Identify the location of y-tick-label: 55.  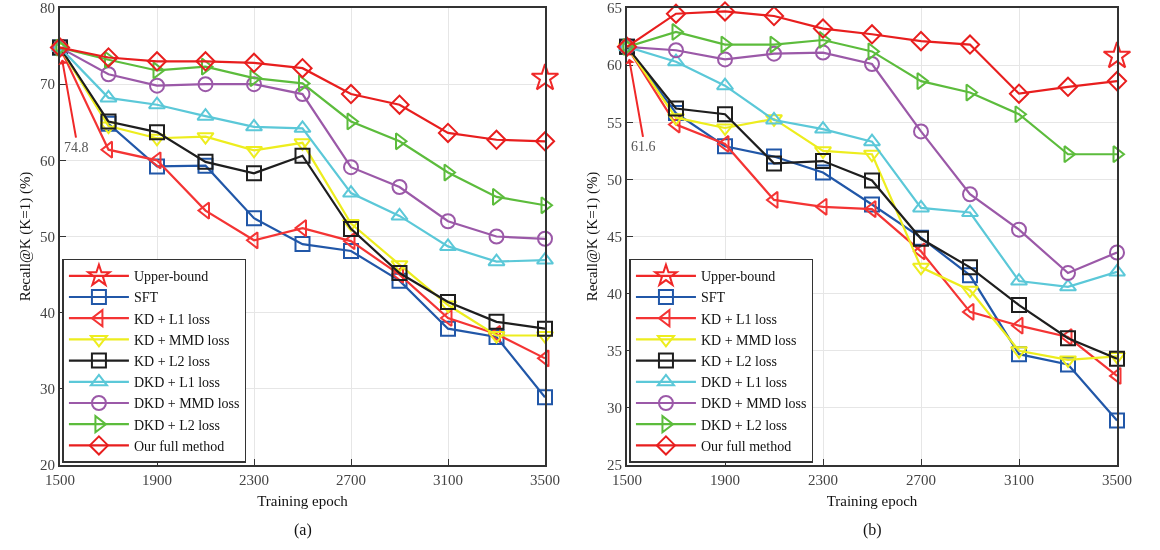
(614, 122).